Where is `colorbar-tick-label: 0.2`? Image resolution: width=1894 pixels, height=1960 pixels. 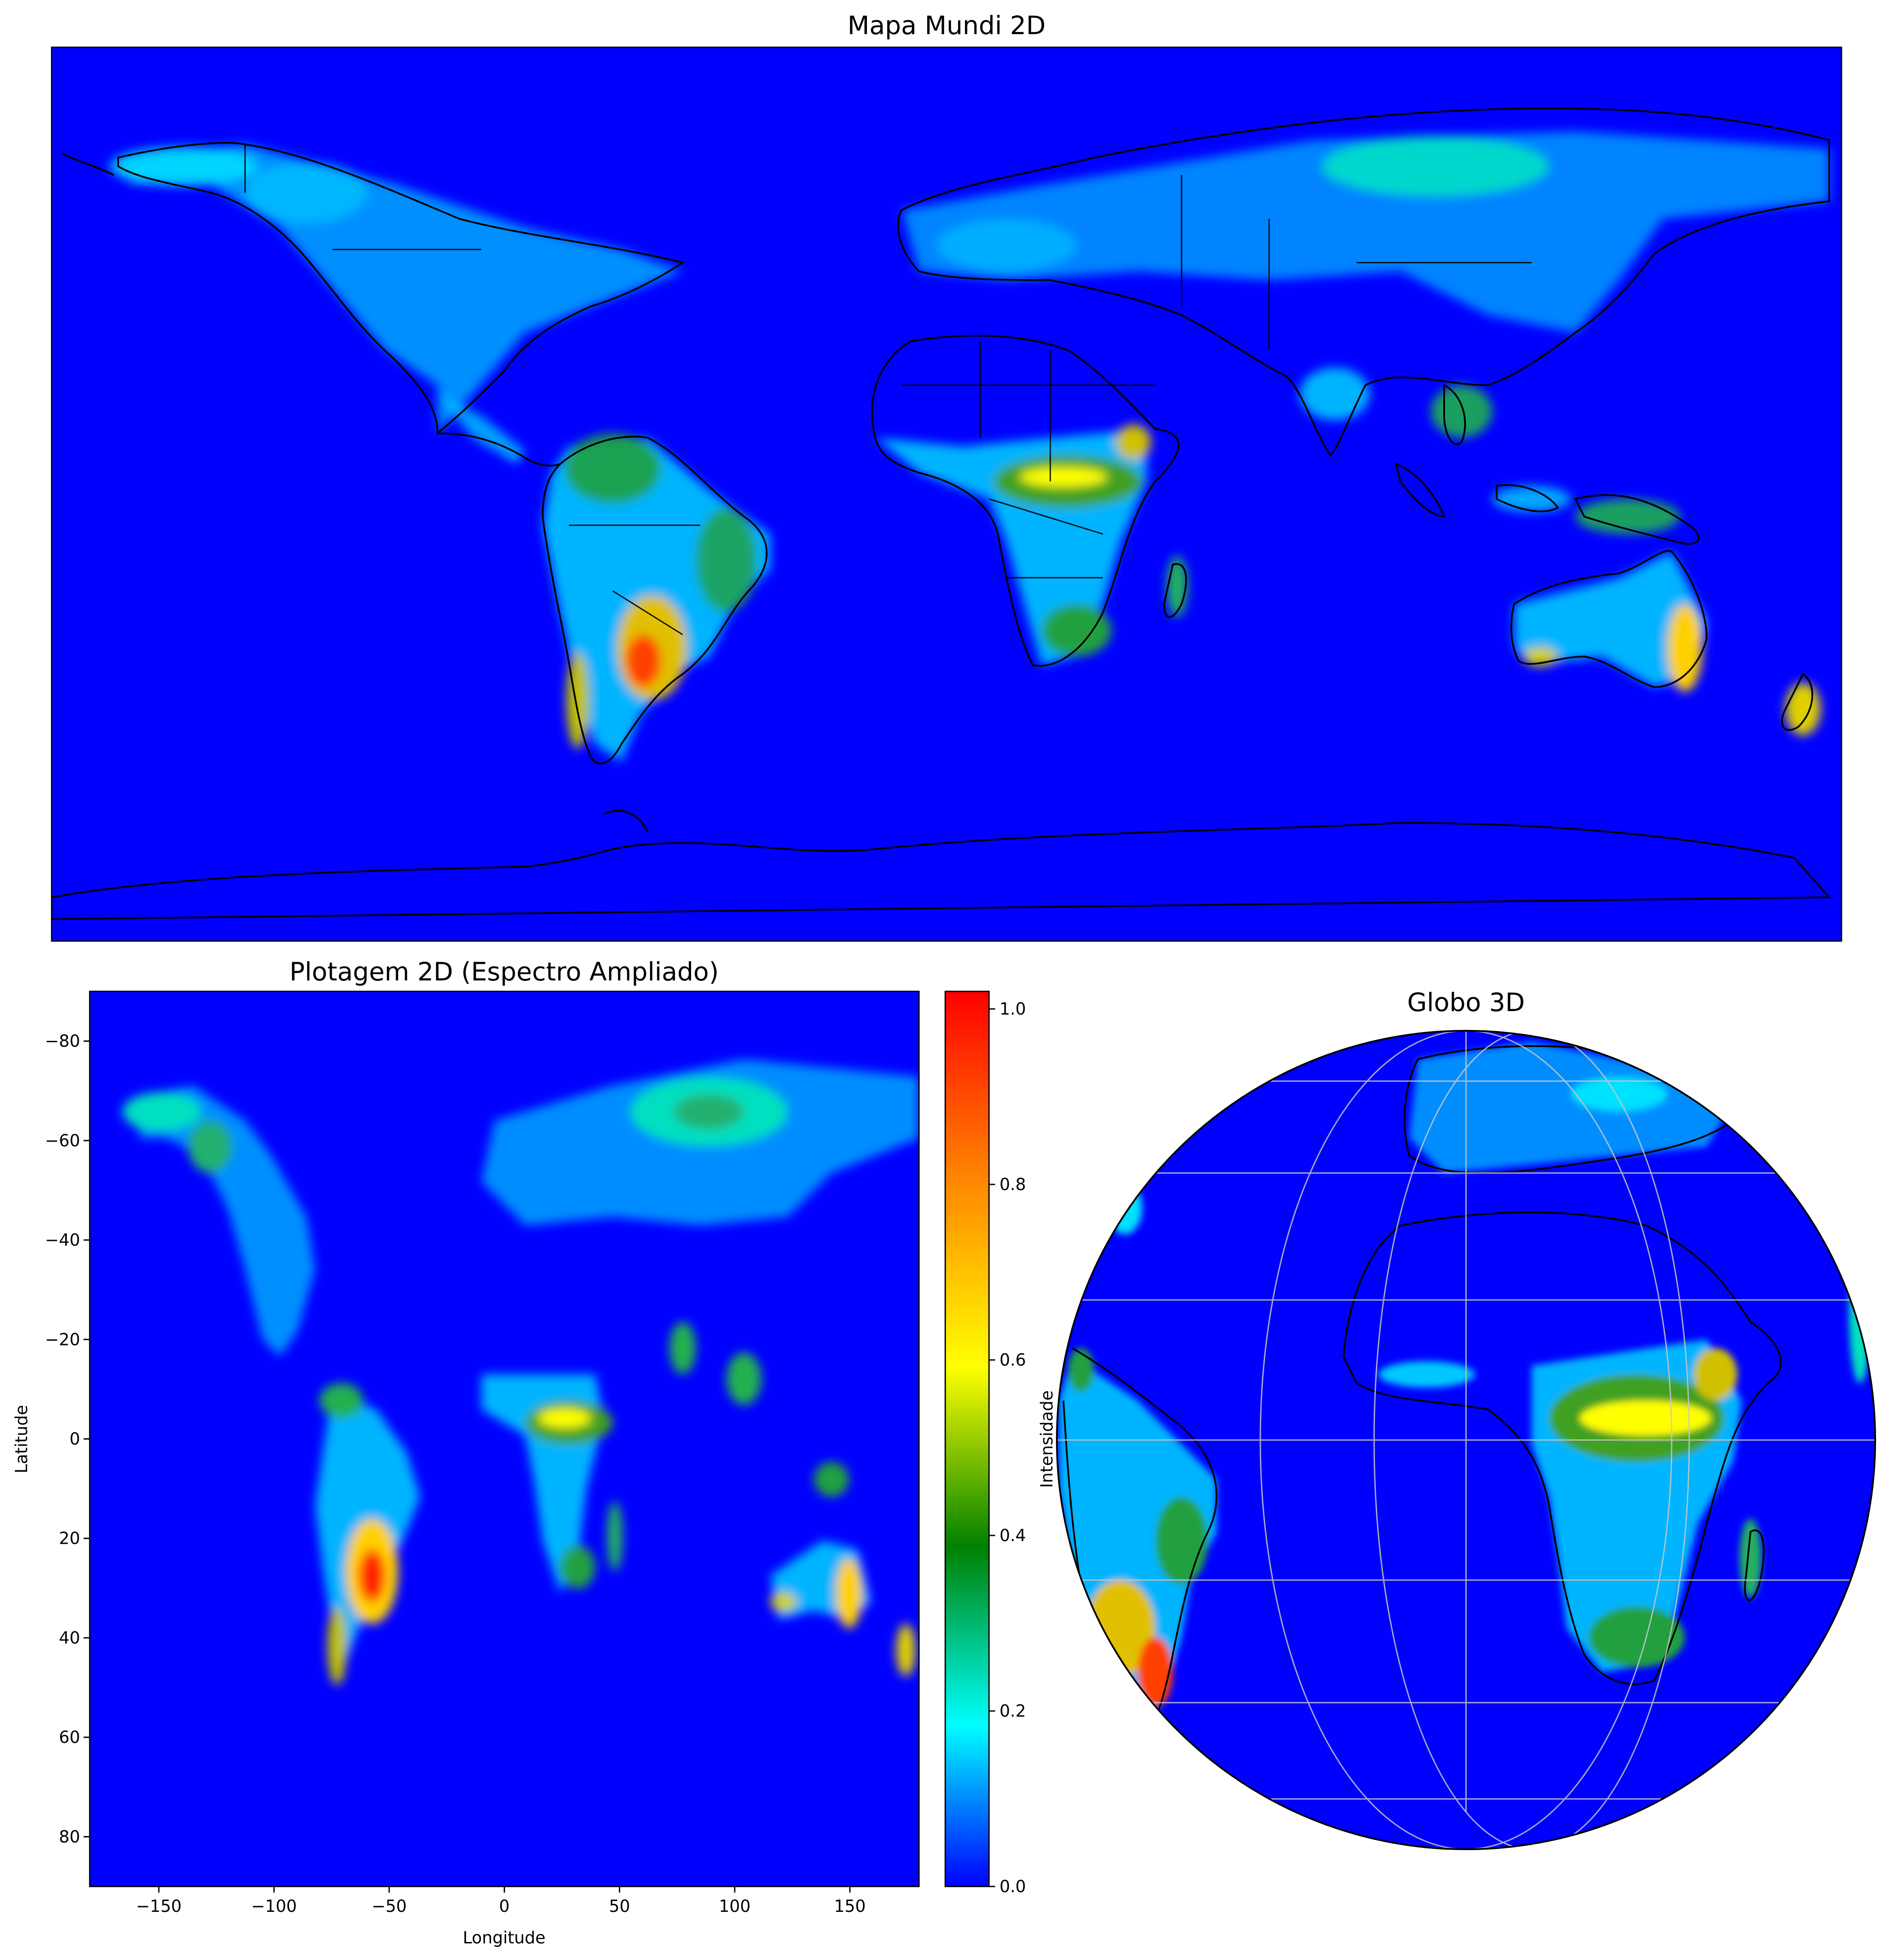
colorbar-tick-label: 0.2 is located at coordinates (1013, 1711).